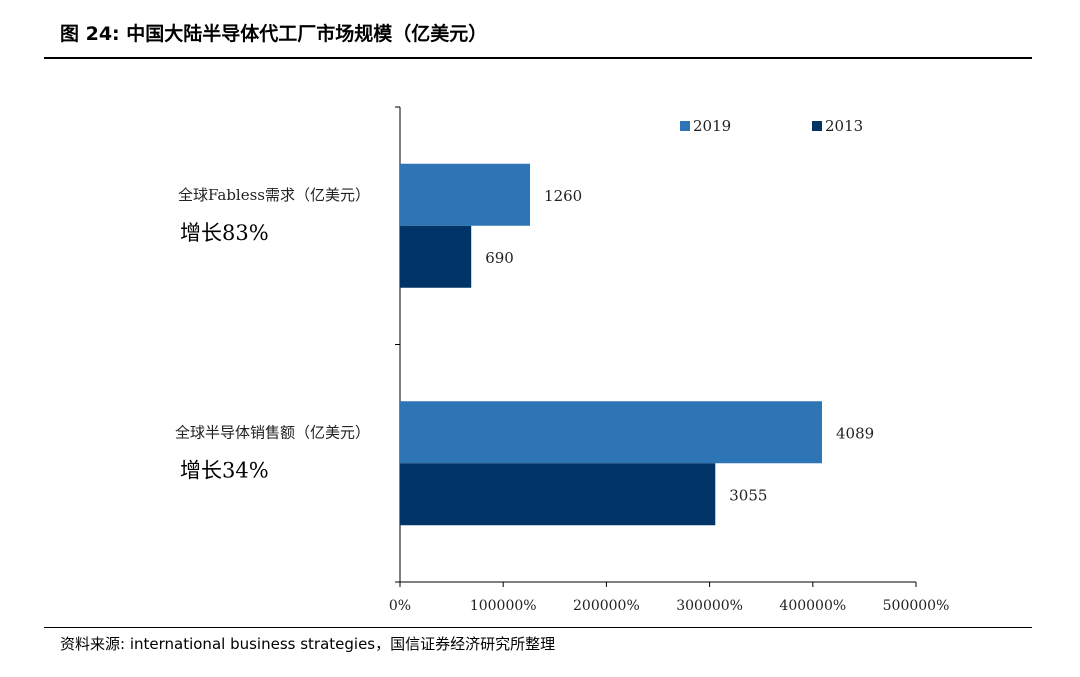  What do you see at coordinates (817, 126) in the screenshot?
I see `legend-swatch-2013` at bounding box center [817, 126].